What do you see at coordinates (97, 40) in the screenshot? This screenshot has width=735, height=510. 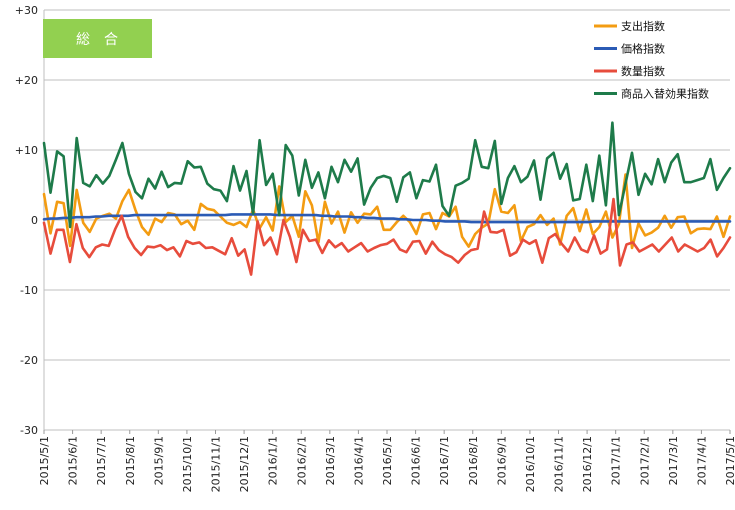 I see `badge-label: 総 合` at bounding box center [97, 40].